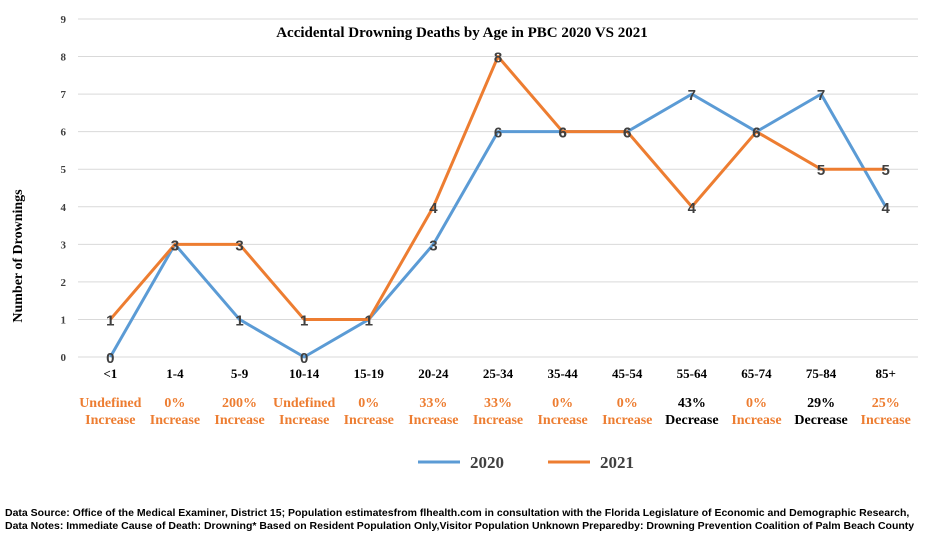  What do you see at coordinates (64, 133) in the screenshot?
I see `y-tick-label: 6` at bounding box center [64, 133].